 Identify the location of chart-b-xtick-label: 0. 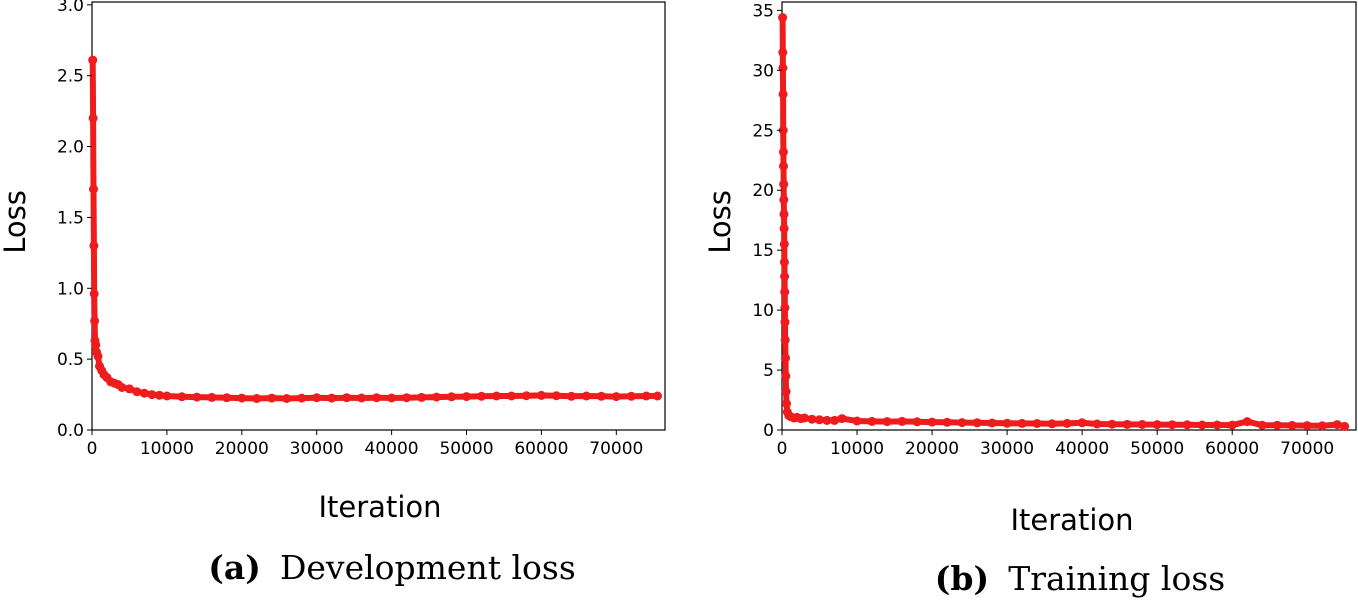
(782, 449).